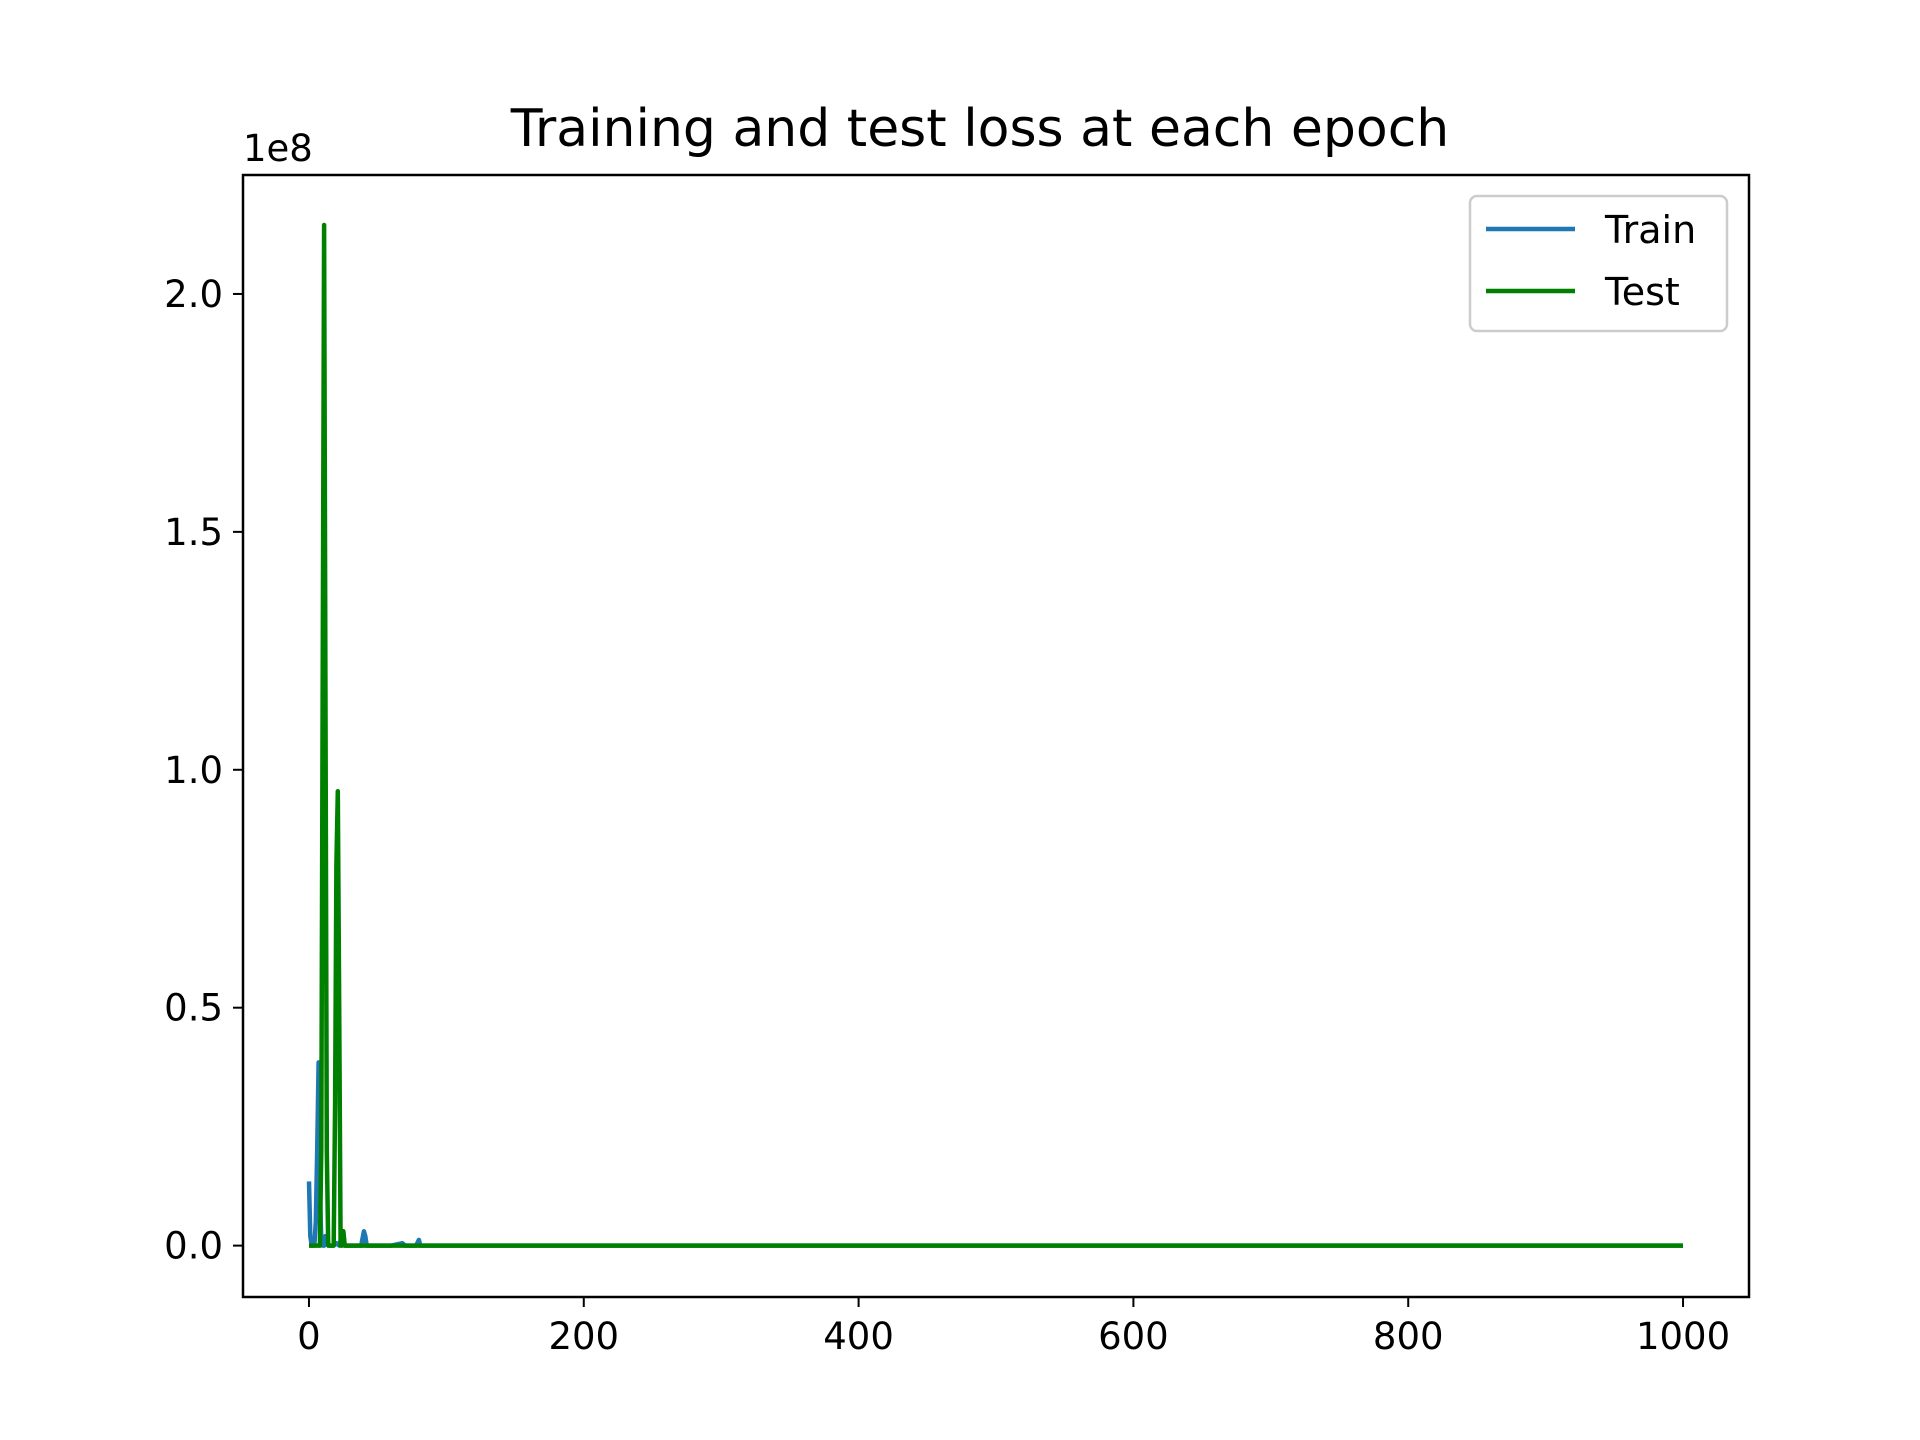  What do you see at coordinates (583, 1336) in the screenshot?
I see `x-tick-label: 200` at bounding box center [583, 1336].